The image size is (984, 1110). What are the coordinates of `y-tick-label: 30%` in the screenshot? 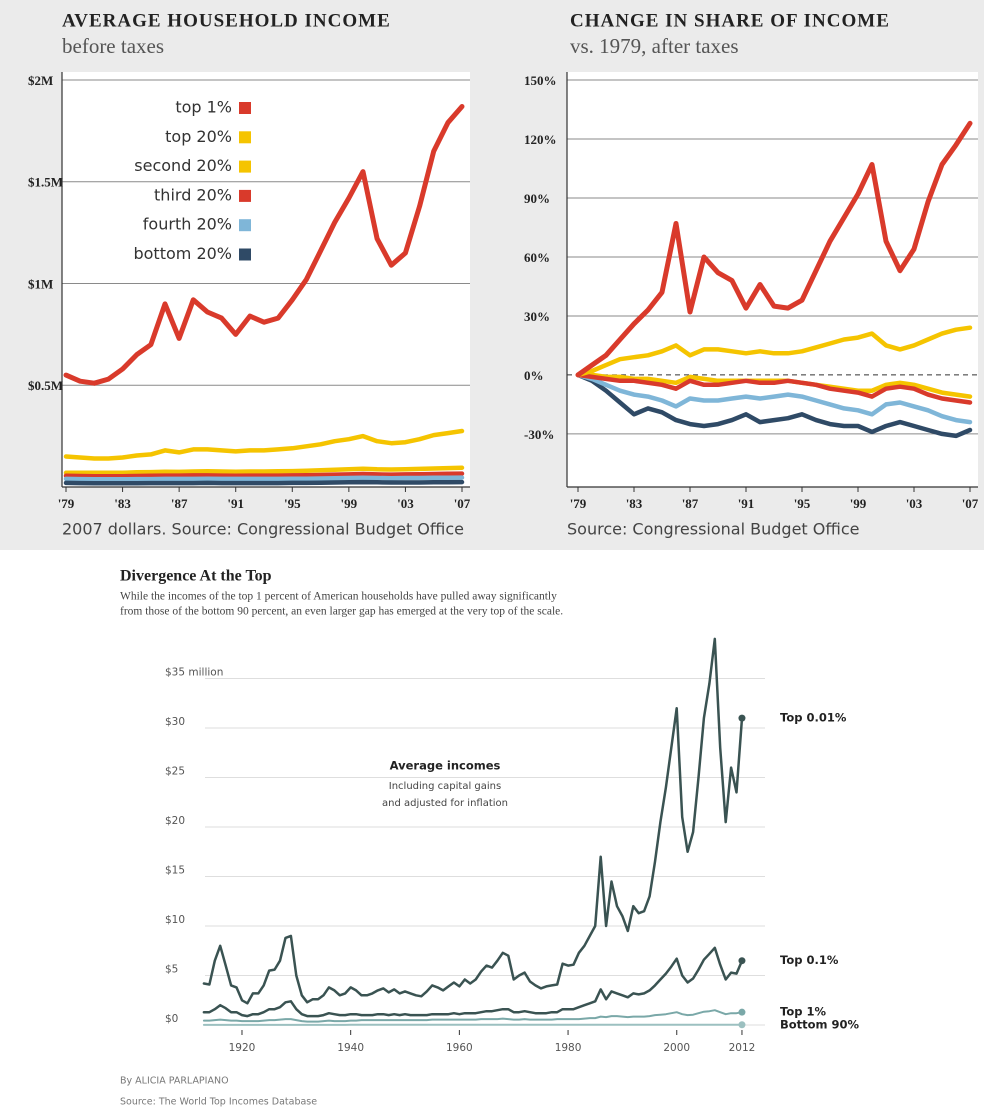 It's located at (537, 316).